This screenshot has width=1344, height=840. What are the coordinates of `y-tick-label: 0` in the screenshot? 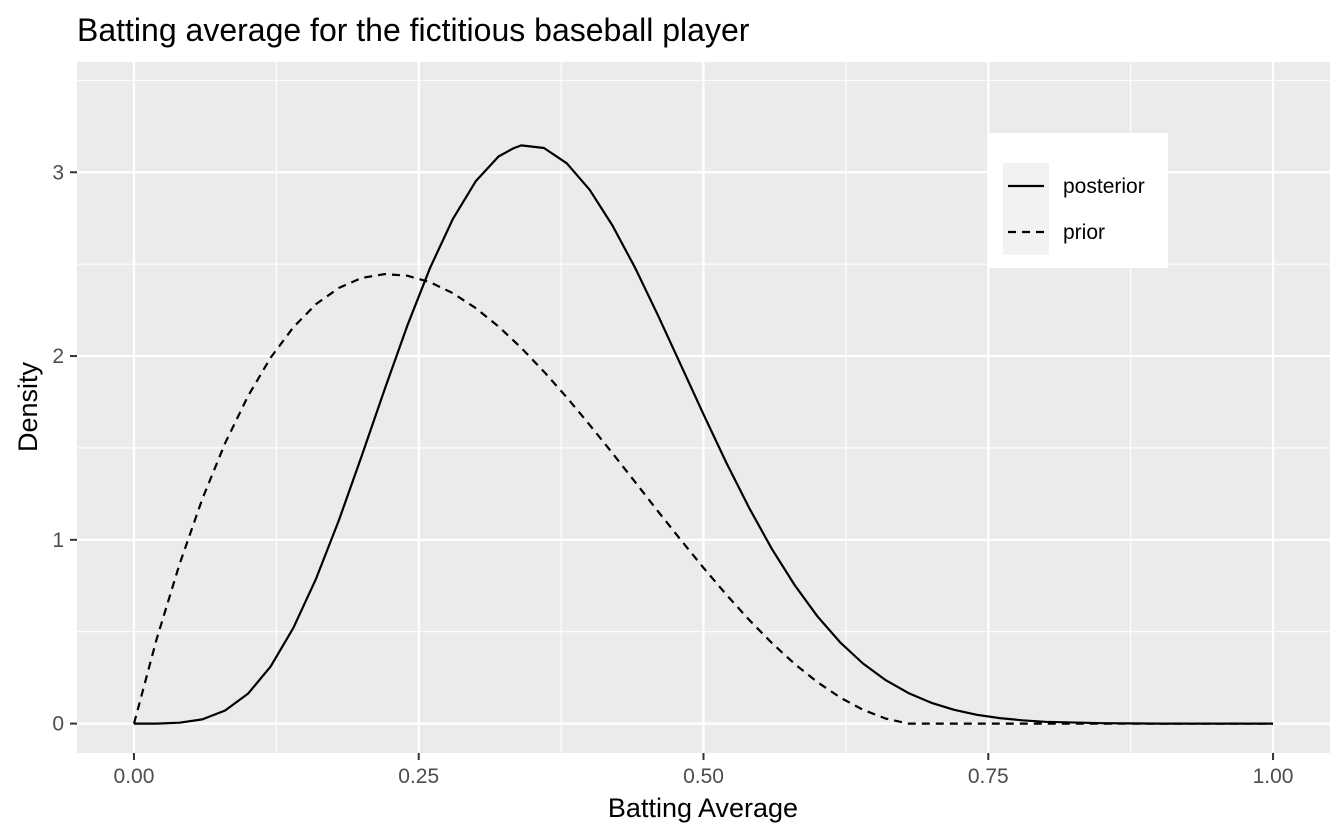 It's located at (58, 724).